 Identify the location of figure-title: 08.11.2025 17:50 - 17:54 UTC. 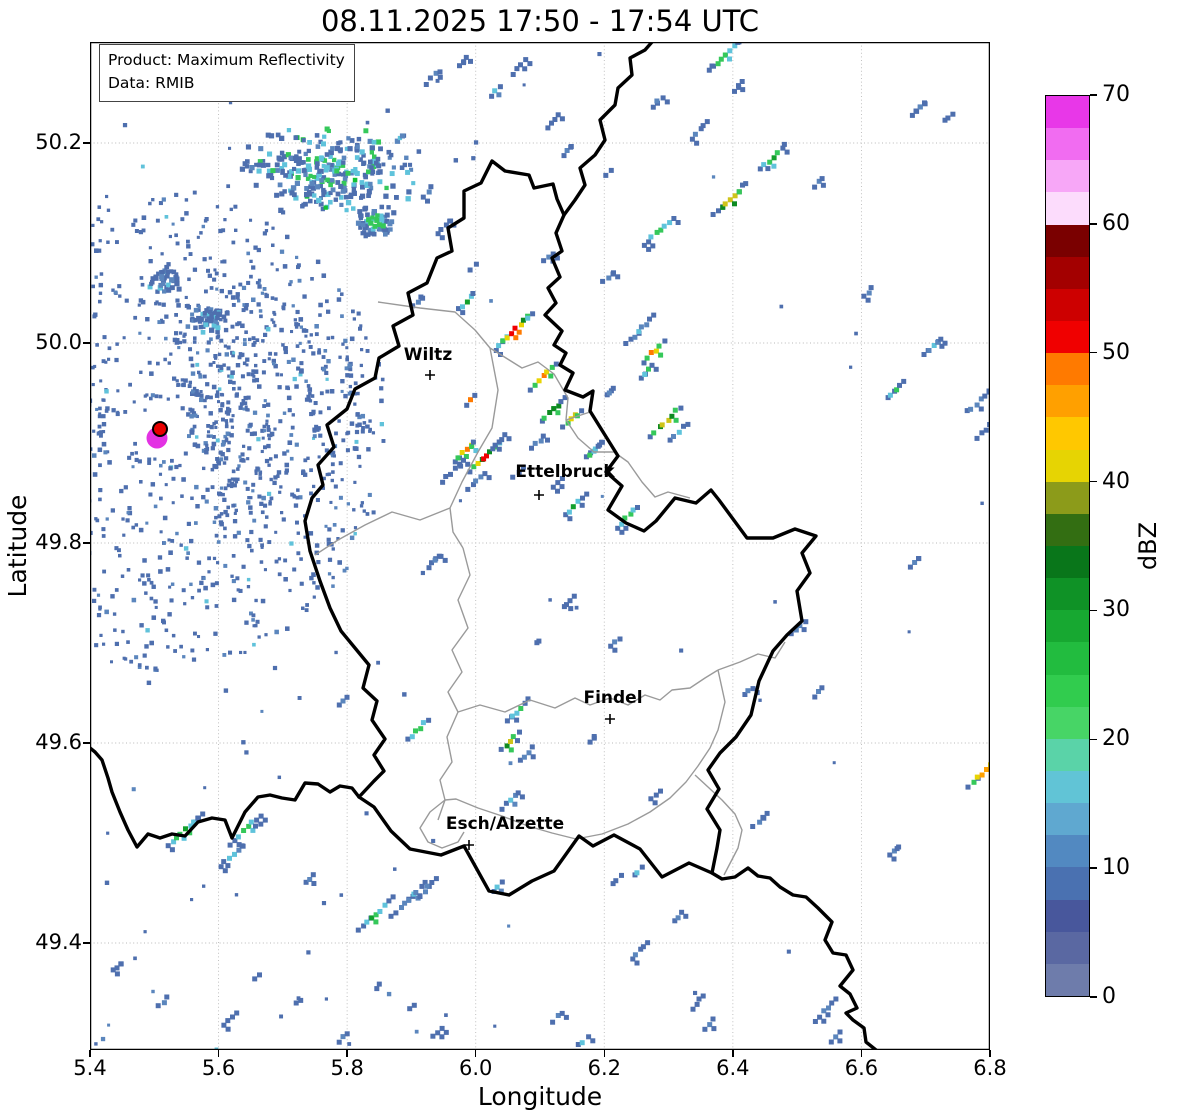
(540, 21).